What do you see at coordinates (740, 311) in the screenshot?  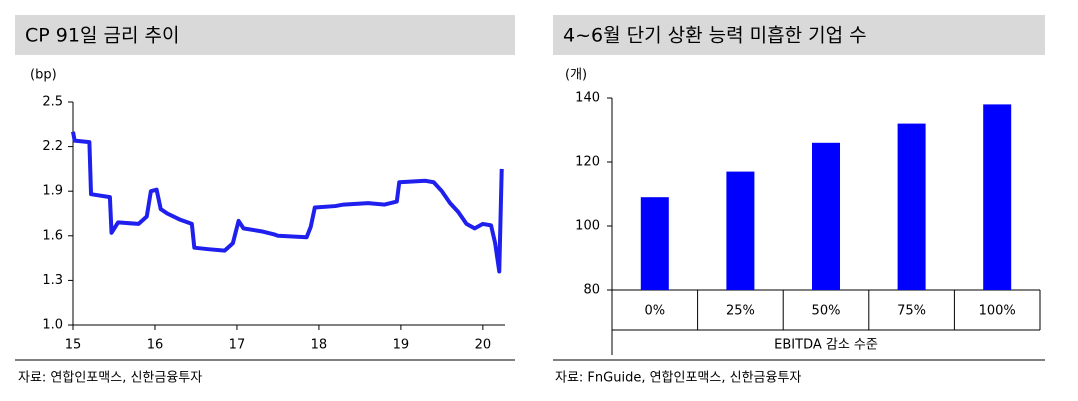 I see `x-tick-label: 25%` at bounding box center [740, 311].